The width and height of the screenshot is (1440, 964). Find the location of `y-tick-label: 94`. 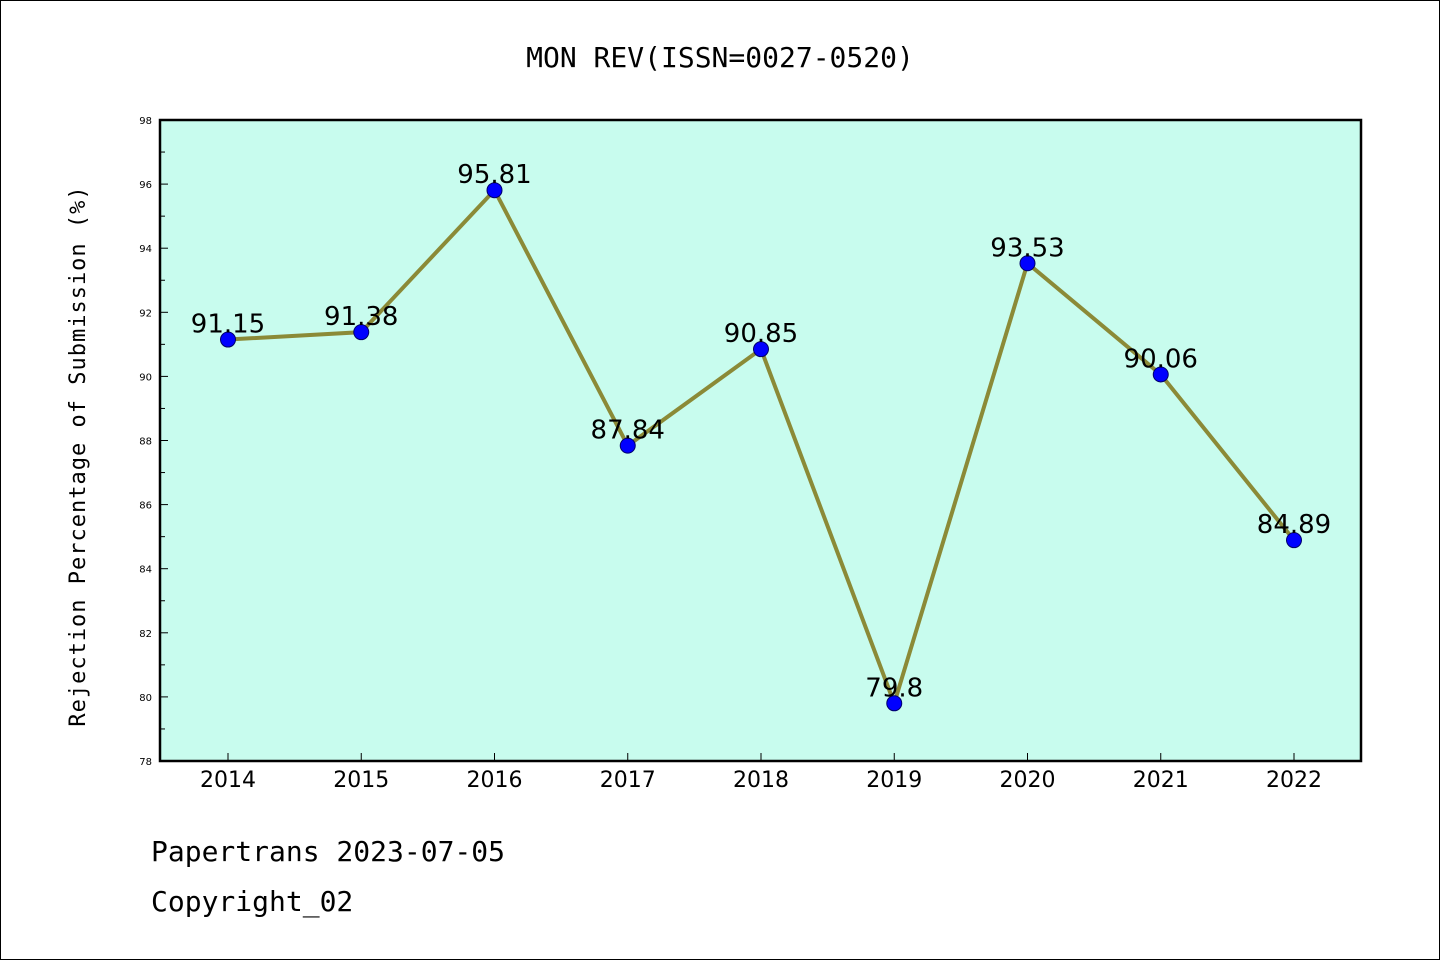

y-tick-label: 94 is located at coordinates (145, 249).